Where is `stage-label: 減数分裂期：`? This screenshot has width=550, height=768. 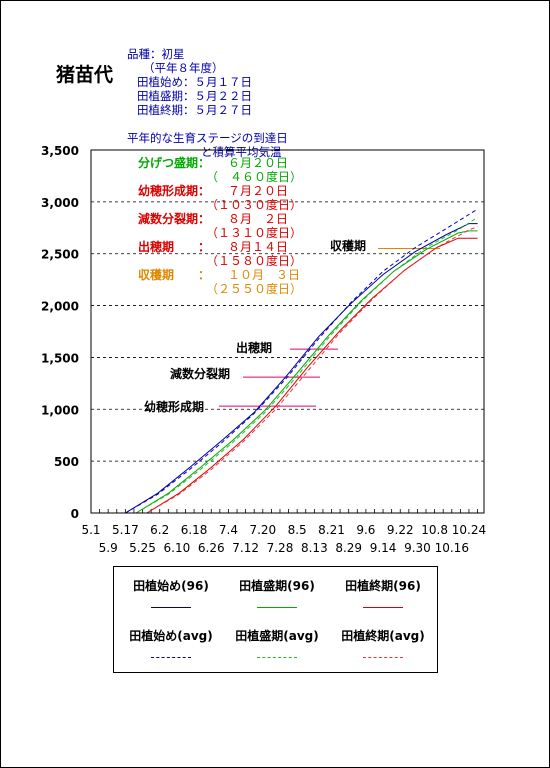
stage-label: 減数分裂期： is located at coordinates (174, 218).